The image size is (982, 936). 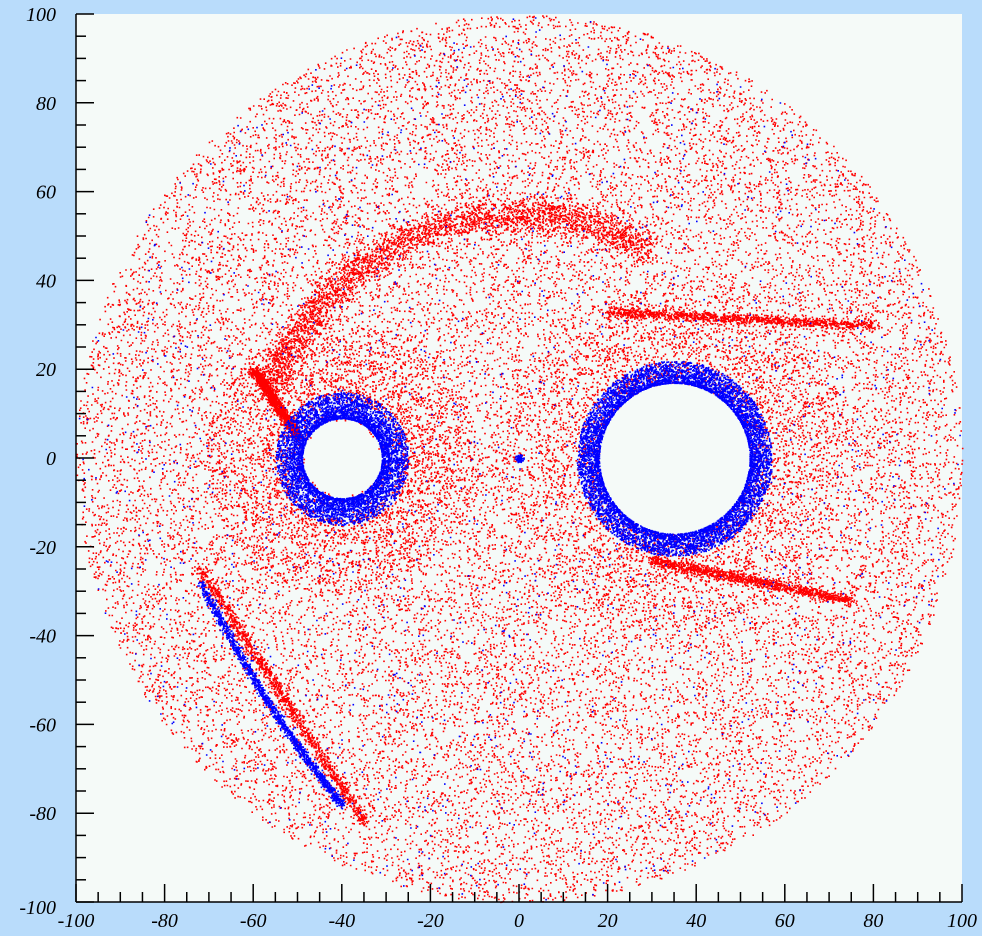 I want to click on y-tick-label: 60, so click(x=46, y=193).